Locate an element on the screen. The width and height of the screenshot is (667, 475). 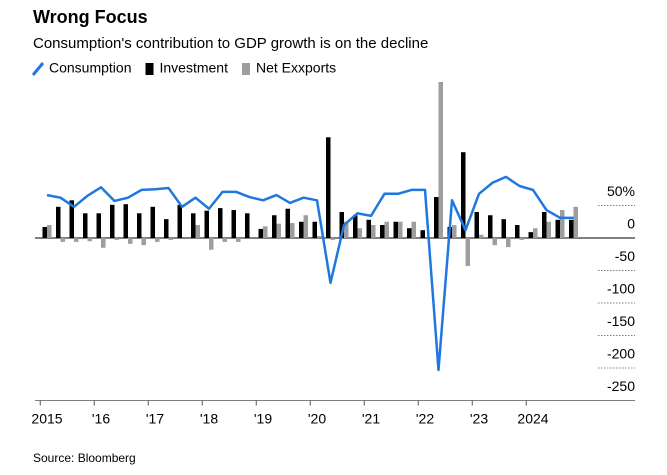
y-tick-label: 0 is located at coordinates (631, 224).